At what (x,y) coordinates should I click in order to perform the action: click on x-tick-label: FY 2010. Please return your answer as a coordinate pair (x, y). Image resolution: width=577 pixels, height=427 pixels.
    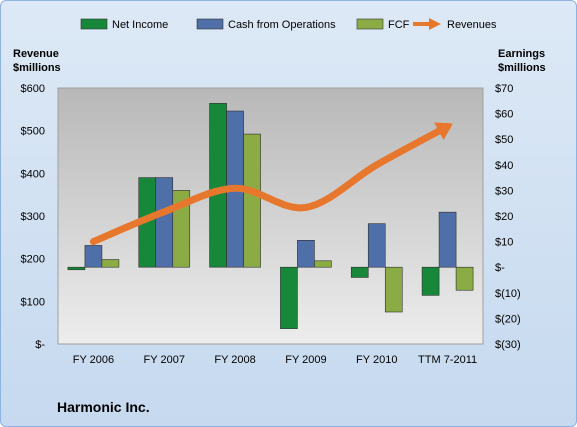
    Looking at the image, I should click on (376, 360).